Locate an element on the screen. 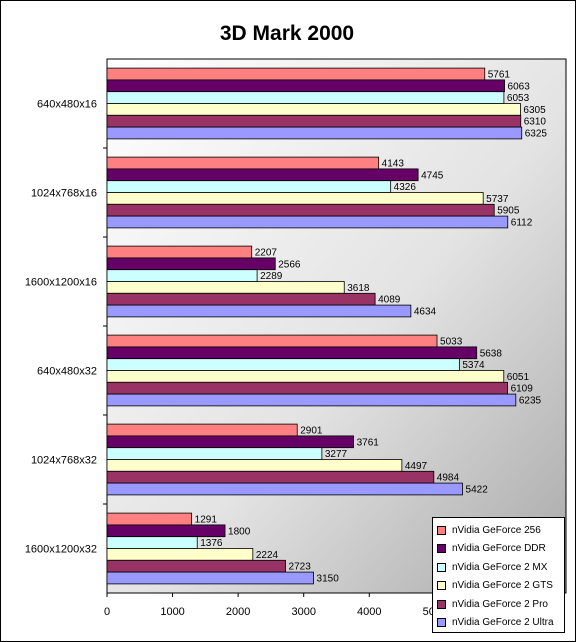  x-tick-label: 3000 is located at coordinates (303, 612).